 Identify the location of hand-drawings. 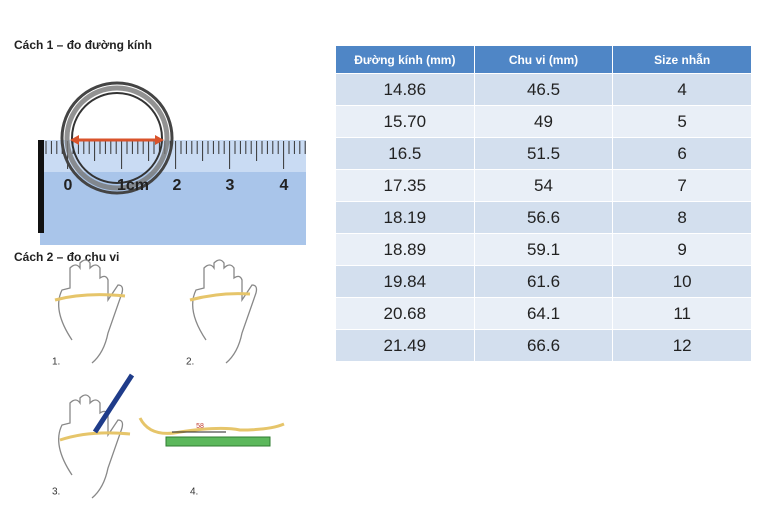
(158, 379).